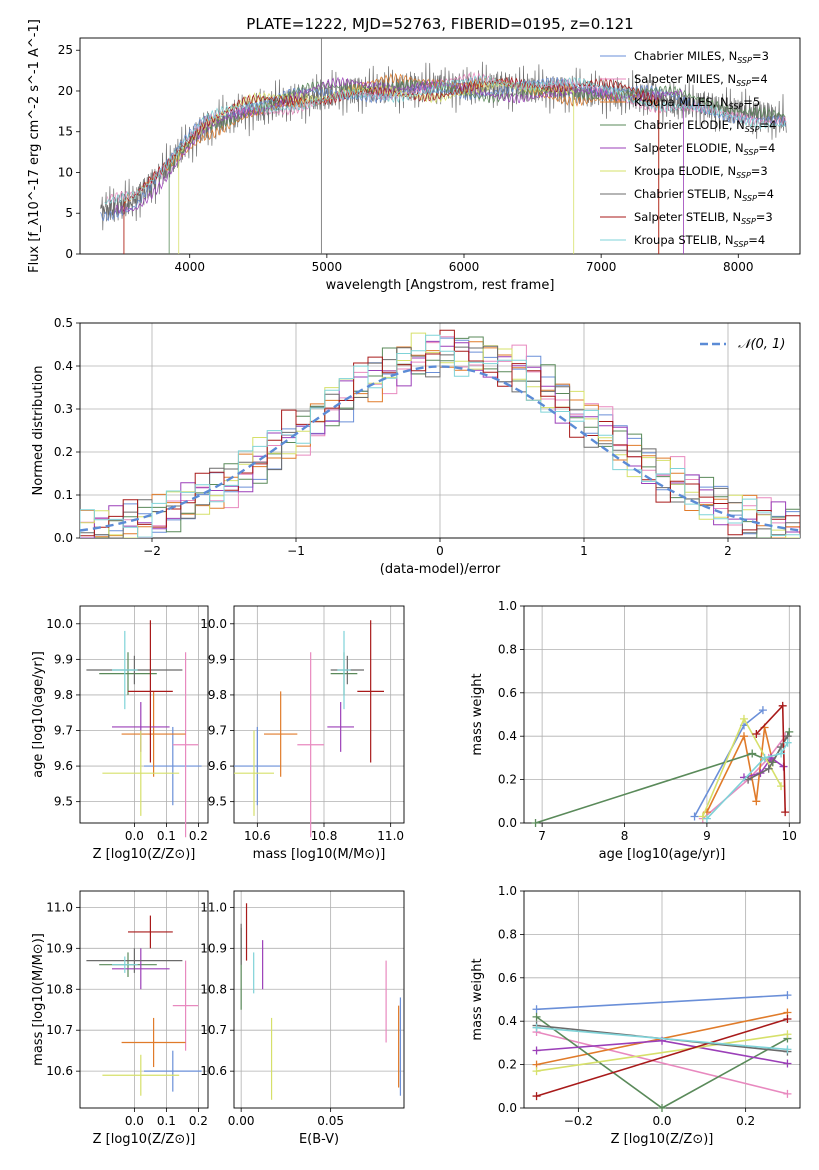 The image size is (819, 1170). Describe the element at coordinates (662, 764) in the screenshot. I see `massweight_vs_age-lines` at that location.